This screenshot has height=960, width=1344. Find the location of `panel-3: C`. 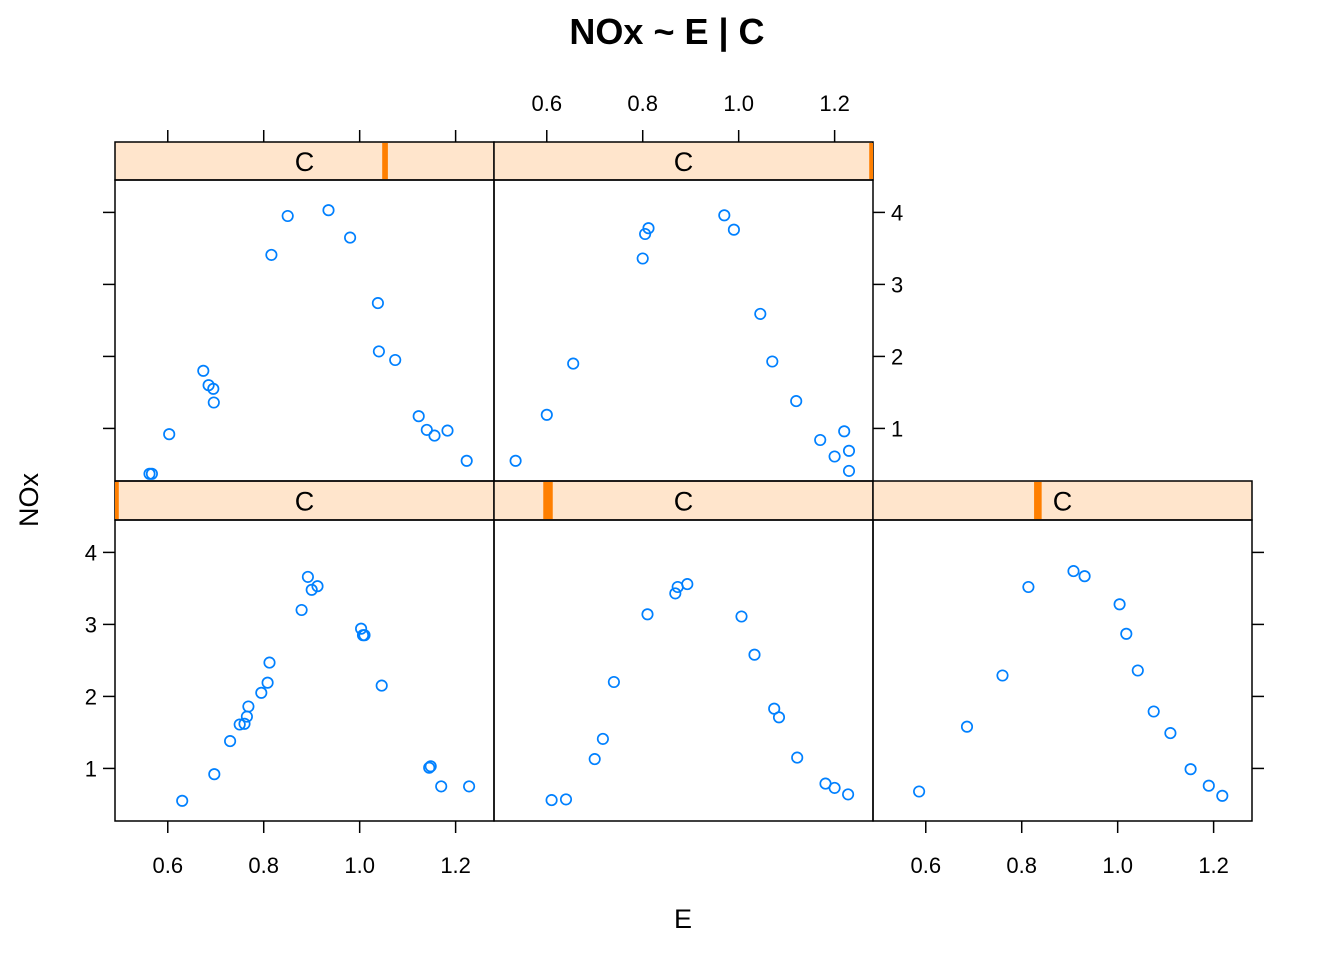

panel-3: C is located at coordinates (1062, 651).